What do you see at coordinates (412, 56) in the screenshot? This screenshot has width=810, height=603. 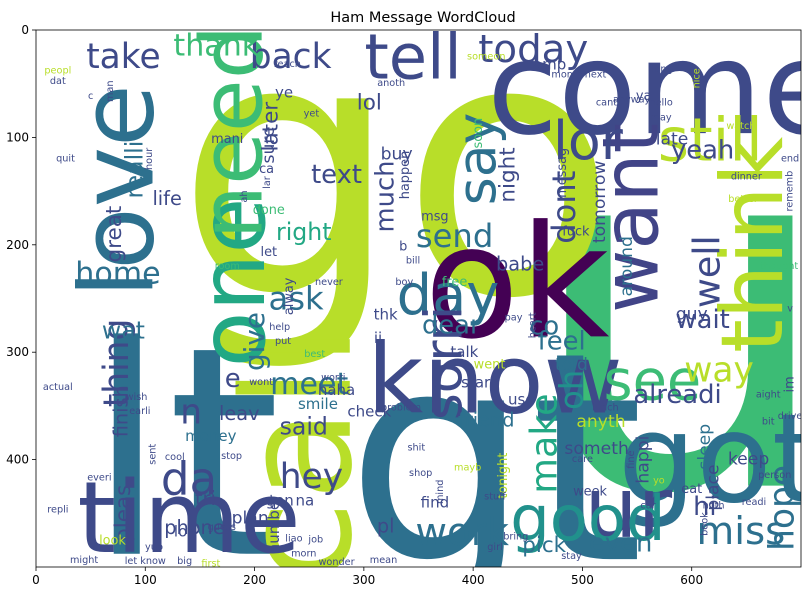 I see `word-tell: tell` at bounding box center [412, 56].